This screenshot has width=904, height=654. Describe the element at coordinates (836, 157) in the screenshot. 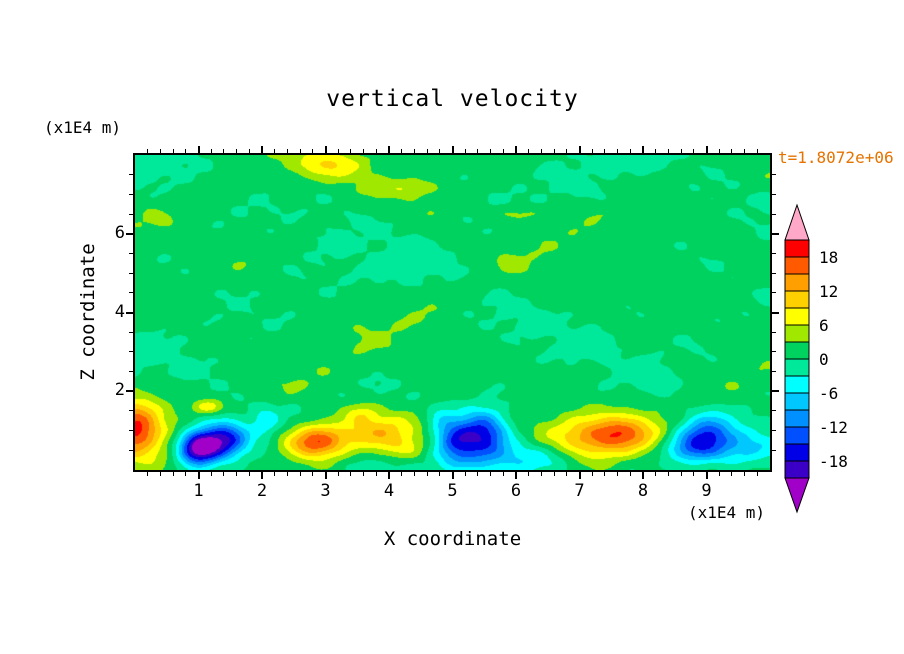

I see `time-label: t=1.8072e+06` at that location.